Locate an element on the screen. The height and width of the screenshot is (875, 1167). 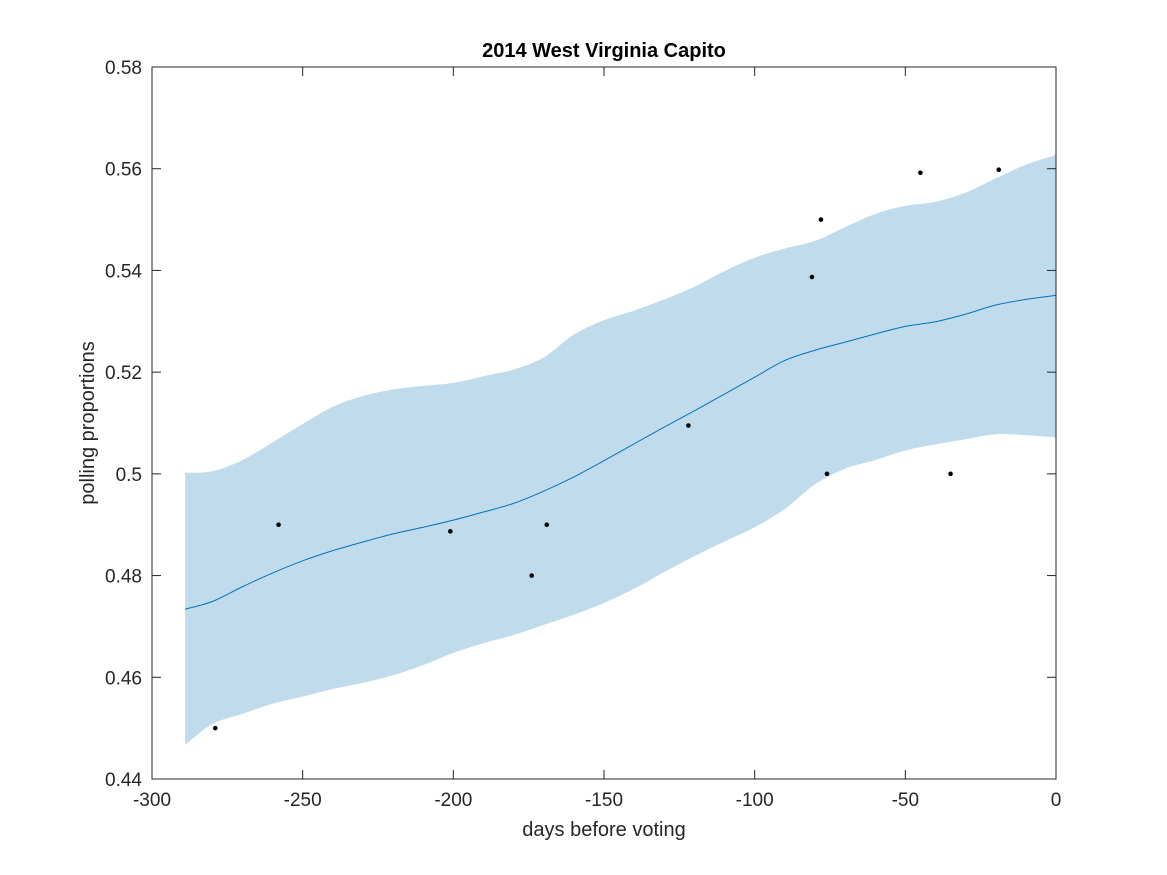
y-axis-label: polling proportions is located at coordinates (88, 422).